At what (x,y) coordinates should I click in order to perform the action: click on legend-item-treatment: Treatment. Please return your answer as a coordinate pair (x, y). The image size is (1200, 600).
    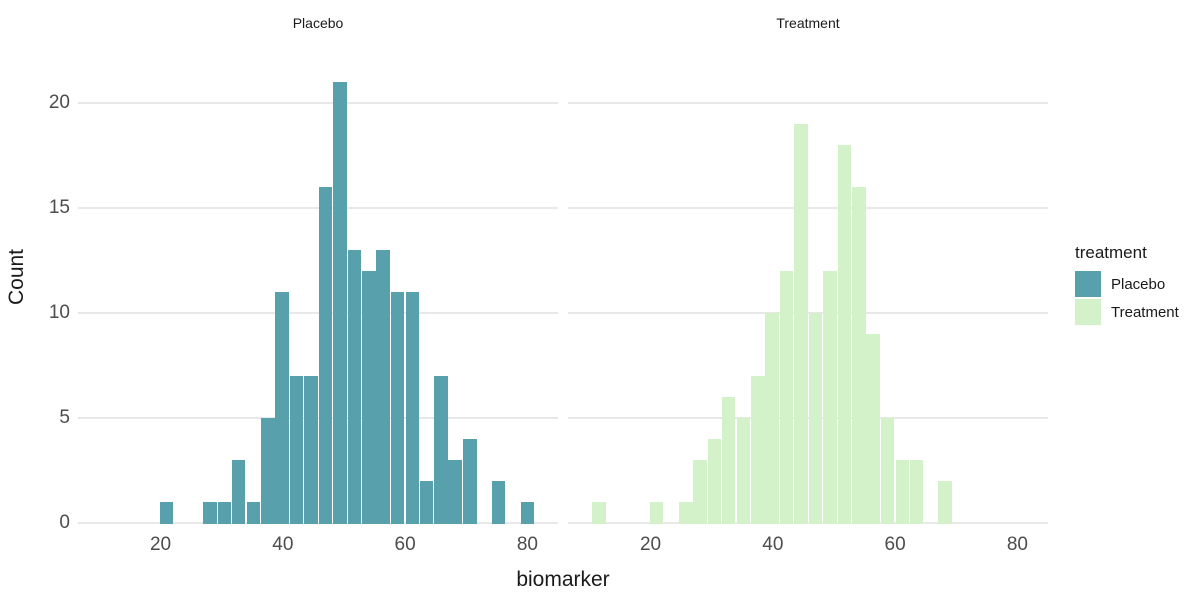
    Looking at the image, I should click on (1127, 312).